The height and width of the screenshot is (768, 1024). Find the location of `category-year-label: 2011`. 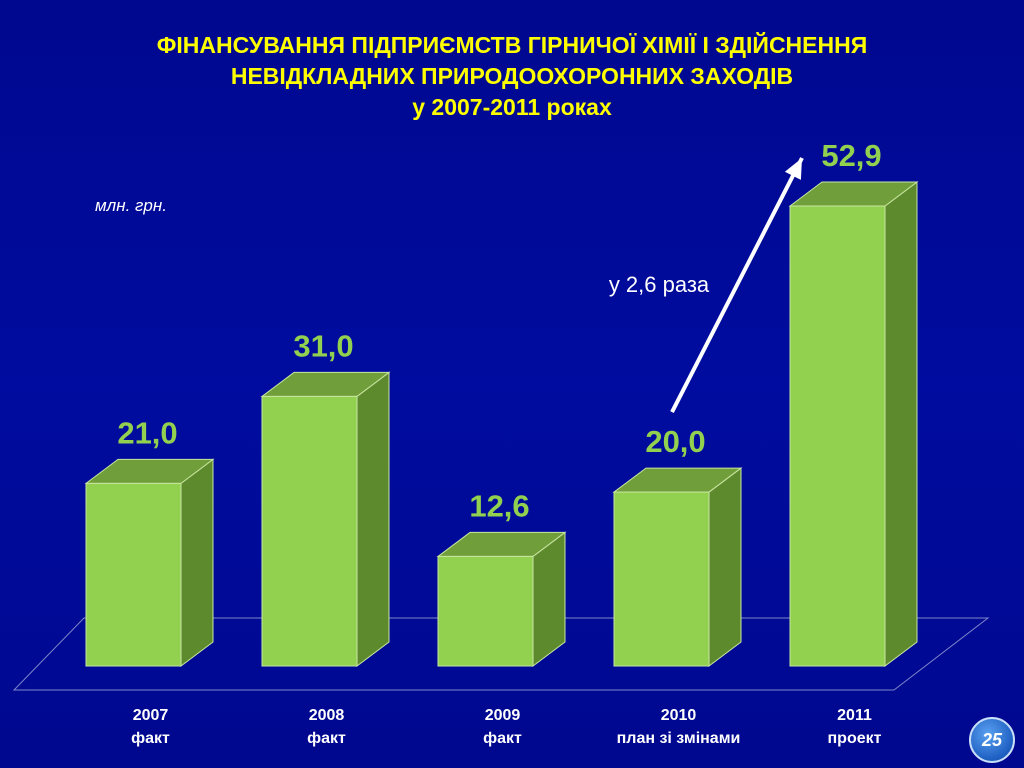

category-year-label: 2011 is located at coordinates (854, 715).